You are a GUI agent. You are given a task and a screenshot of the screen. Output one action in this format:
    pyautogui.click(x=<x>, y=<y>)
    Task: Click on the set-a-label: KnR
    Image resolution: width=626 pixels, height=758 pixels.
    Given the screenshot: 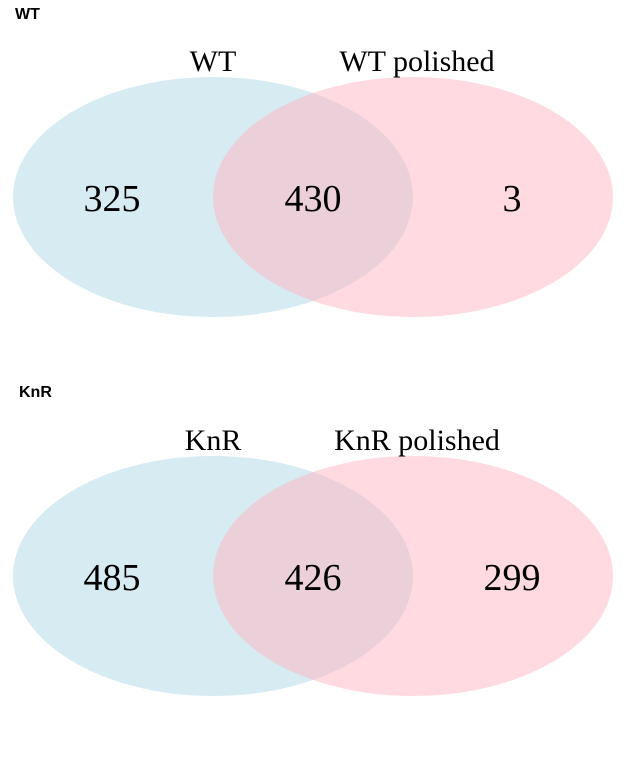 What is the action you would take?
    pyautogui.click(x=213, y=440)
    